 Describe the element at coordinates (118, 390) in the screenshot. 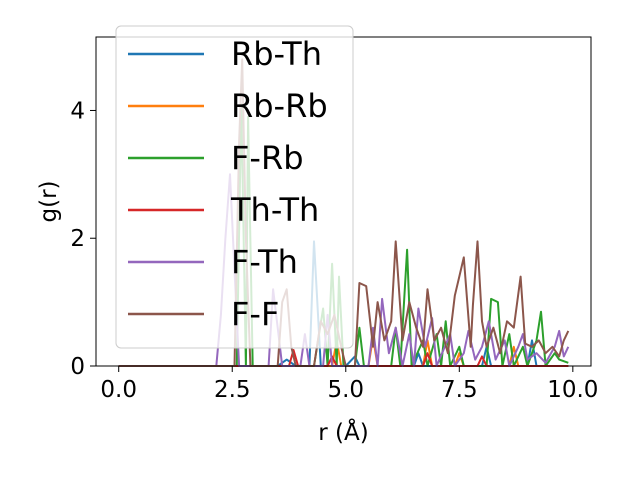

I see `x-tick-label: 0.0` at that location.